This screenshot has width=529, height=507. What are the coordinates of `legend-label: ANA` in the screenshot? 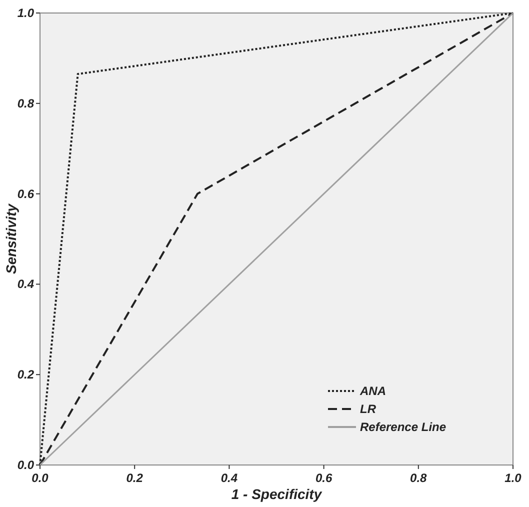 It's located at (372, 391).